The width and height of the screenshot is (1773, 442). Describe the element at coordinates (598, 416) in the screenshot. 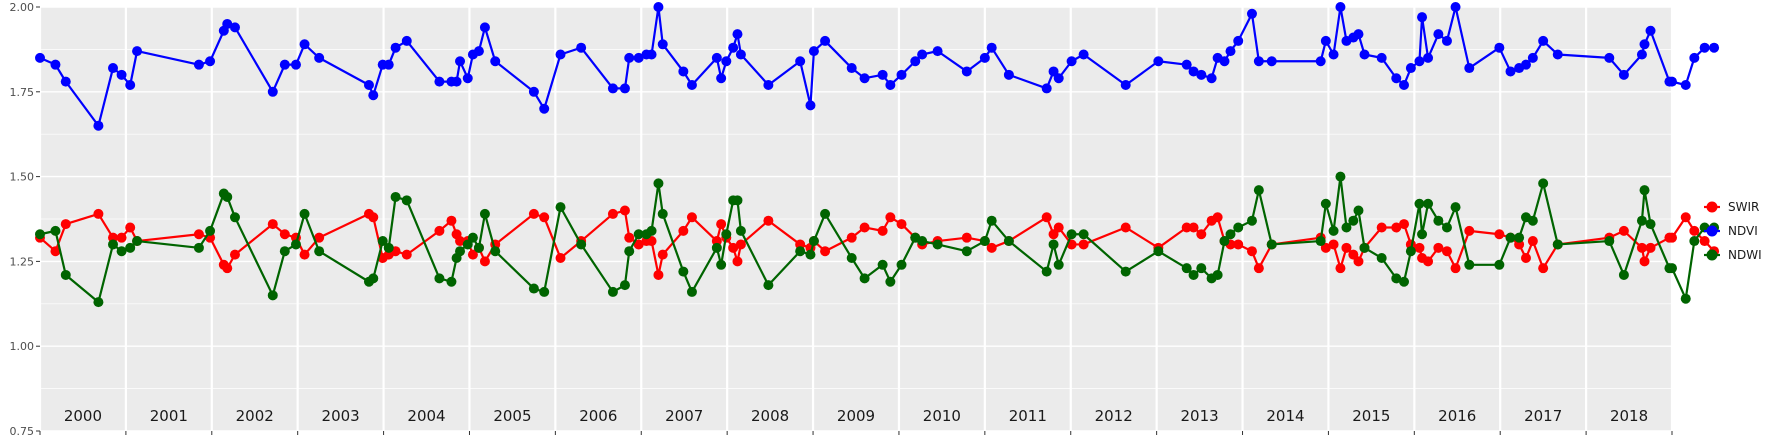

I see `year-label: 2006` at that location.